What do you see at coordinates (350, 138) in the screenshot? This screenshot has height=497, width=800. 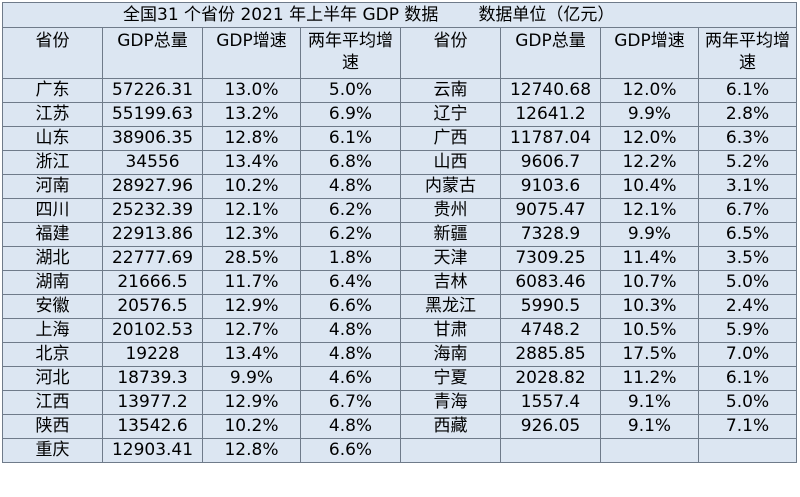 I see `left-avg2y-cell: 6.1%` at bounding box center [350, 138].